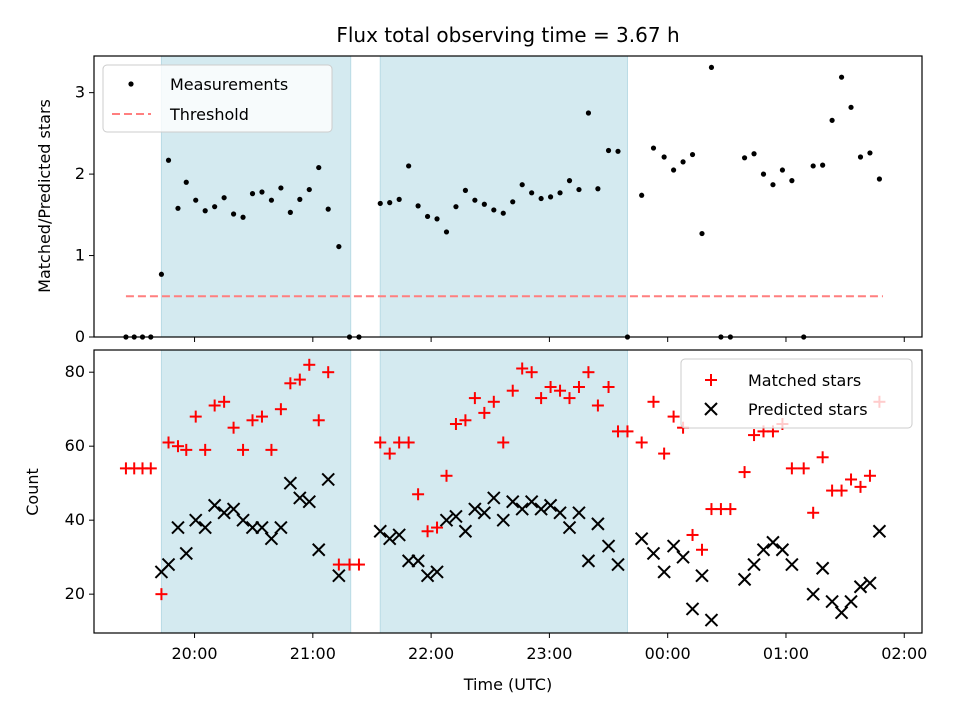  Describe the element at coordinates (507, 35) in the screenshot. I see `chart-title: Flux total observing time = 3.67 h` at that location.